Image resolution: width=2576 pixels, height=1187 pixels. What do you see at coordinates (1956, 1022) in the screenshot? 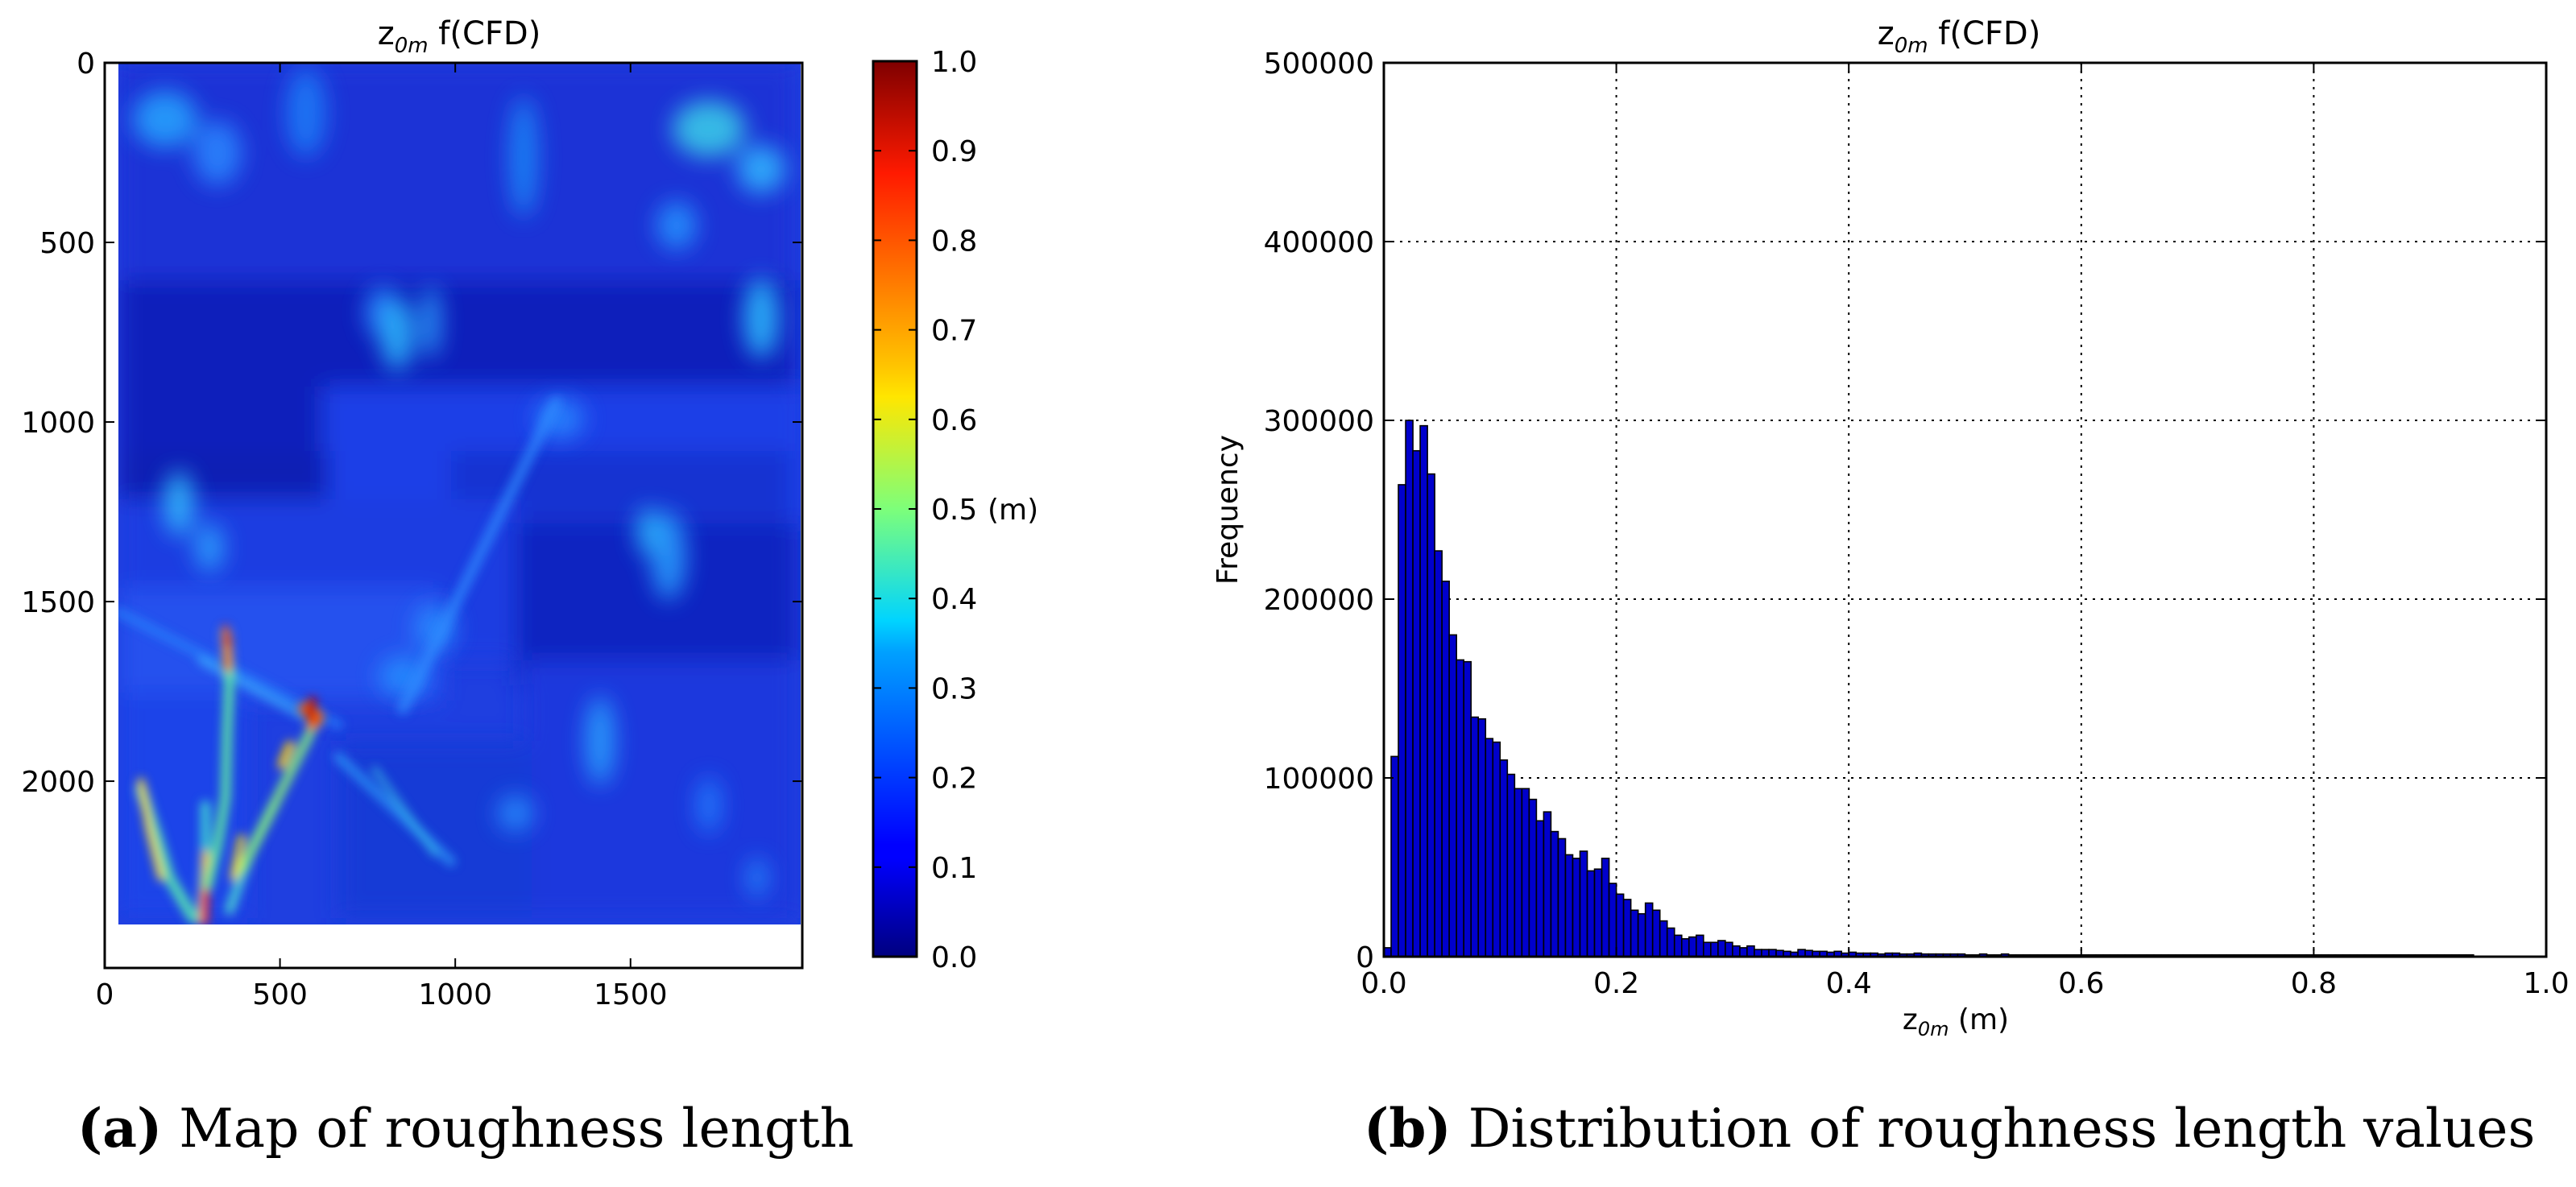
I see `histogram-x-label: z0m (m)` at bounding box center [1956, 1022].